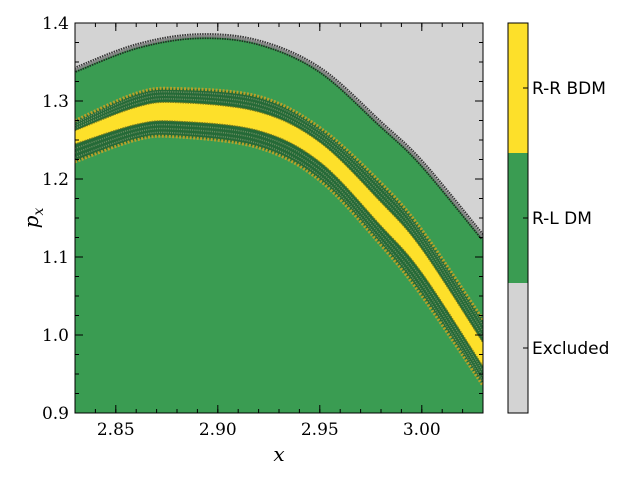 The width and height of the screenshot is (640, 480). I want to click on colorbar-segment-r-l-dm, so click(518, 218).